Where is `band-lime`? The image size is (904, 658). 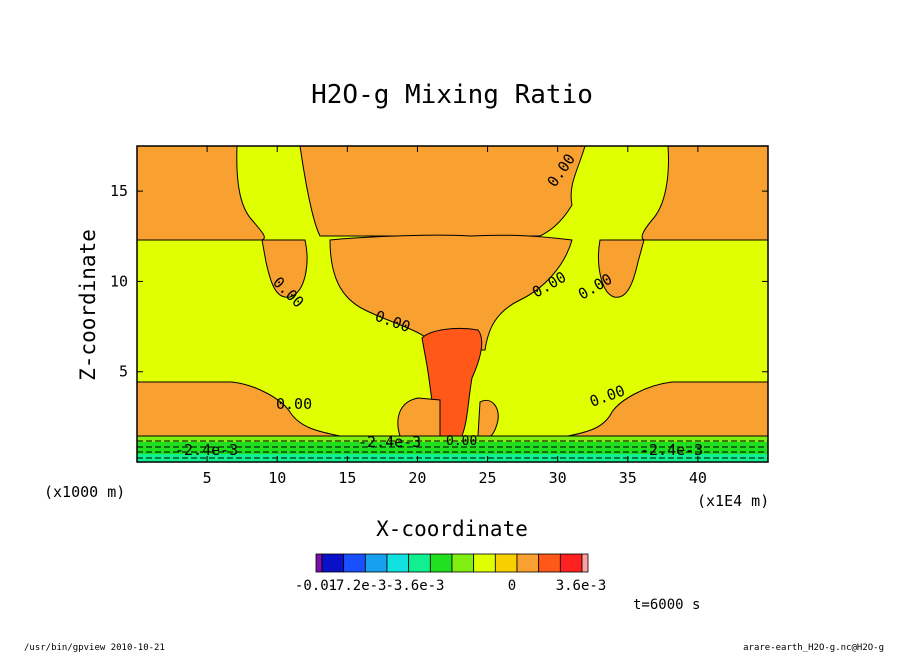
band-lime is located at coordinates (452, 439).